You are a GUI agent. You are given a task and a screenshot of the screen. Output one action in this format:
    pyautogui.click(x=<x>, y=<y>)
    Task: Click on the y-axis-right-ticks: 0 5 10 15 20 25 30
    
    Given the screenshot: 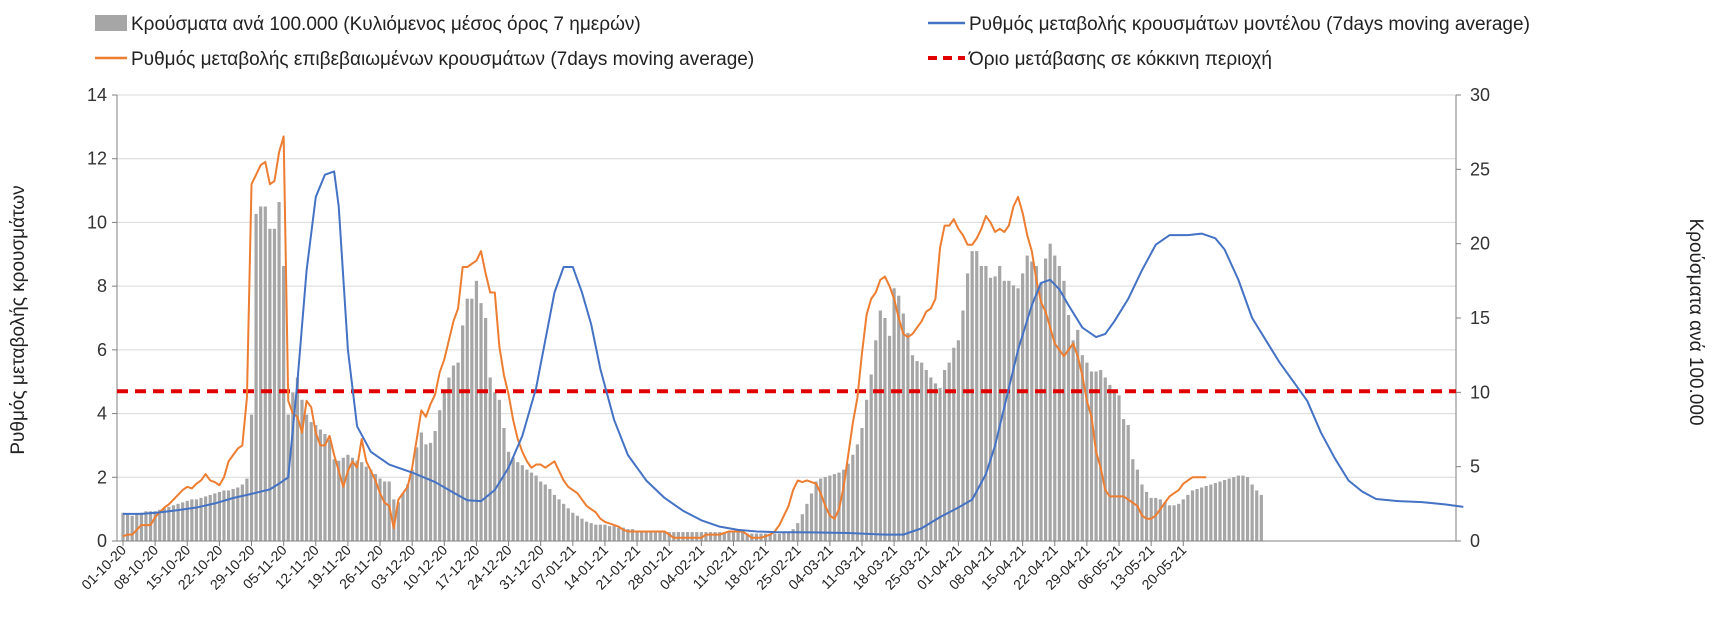 What is the action you would take?
    pyautogui.click(x=1473, y=318)
    